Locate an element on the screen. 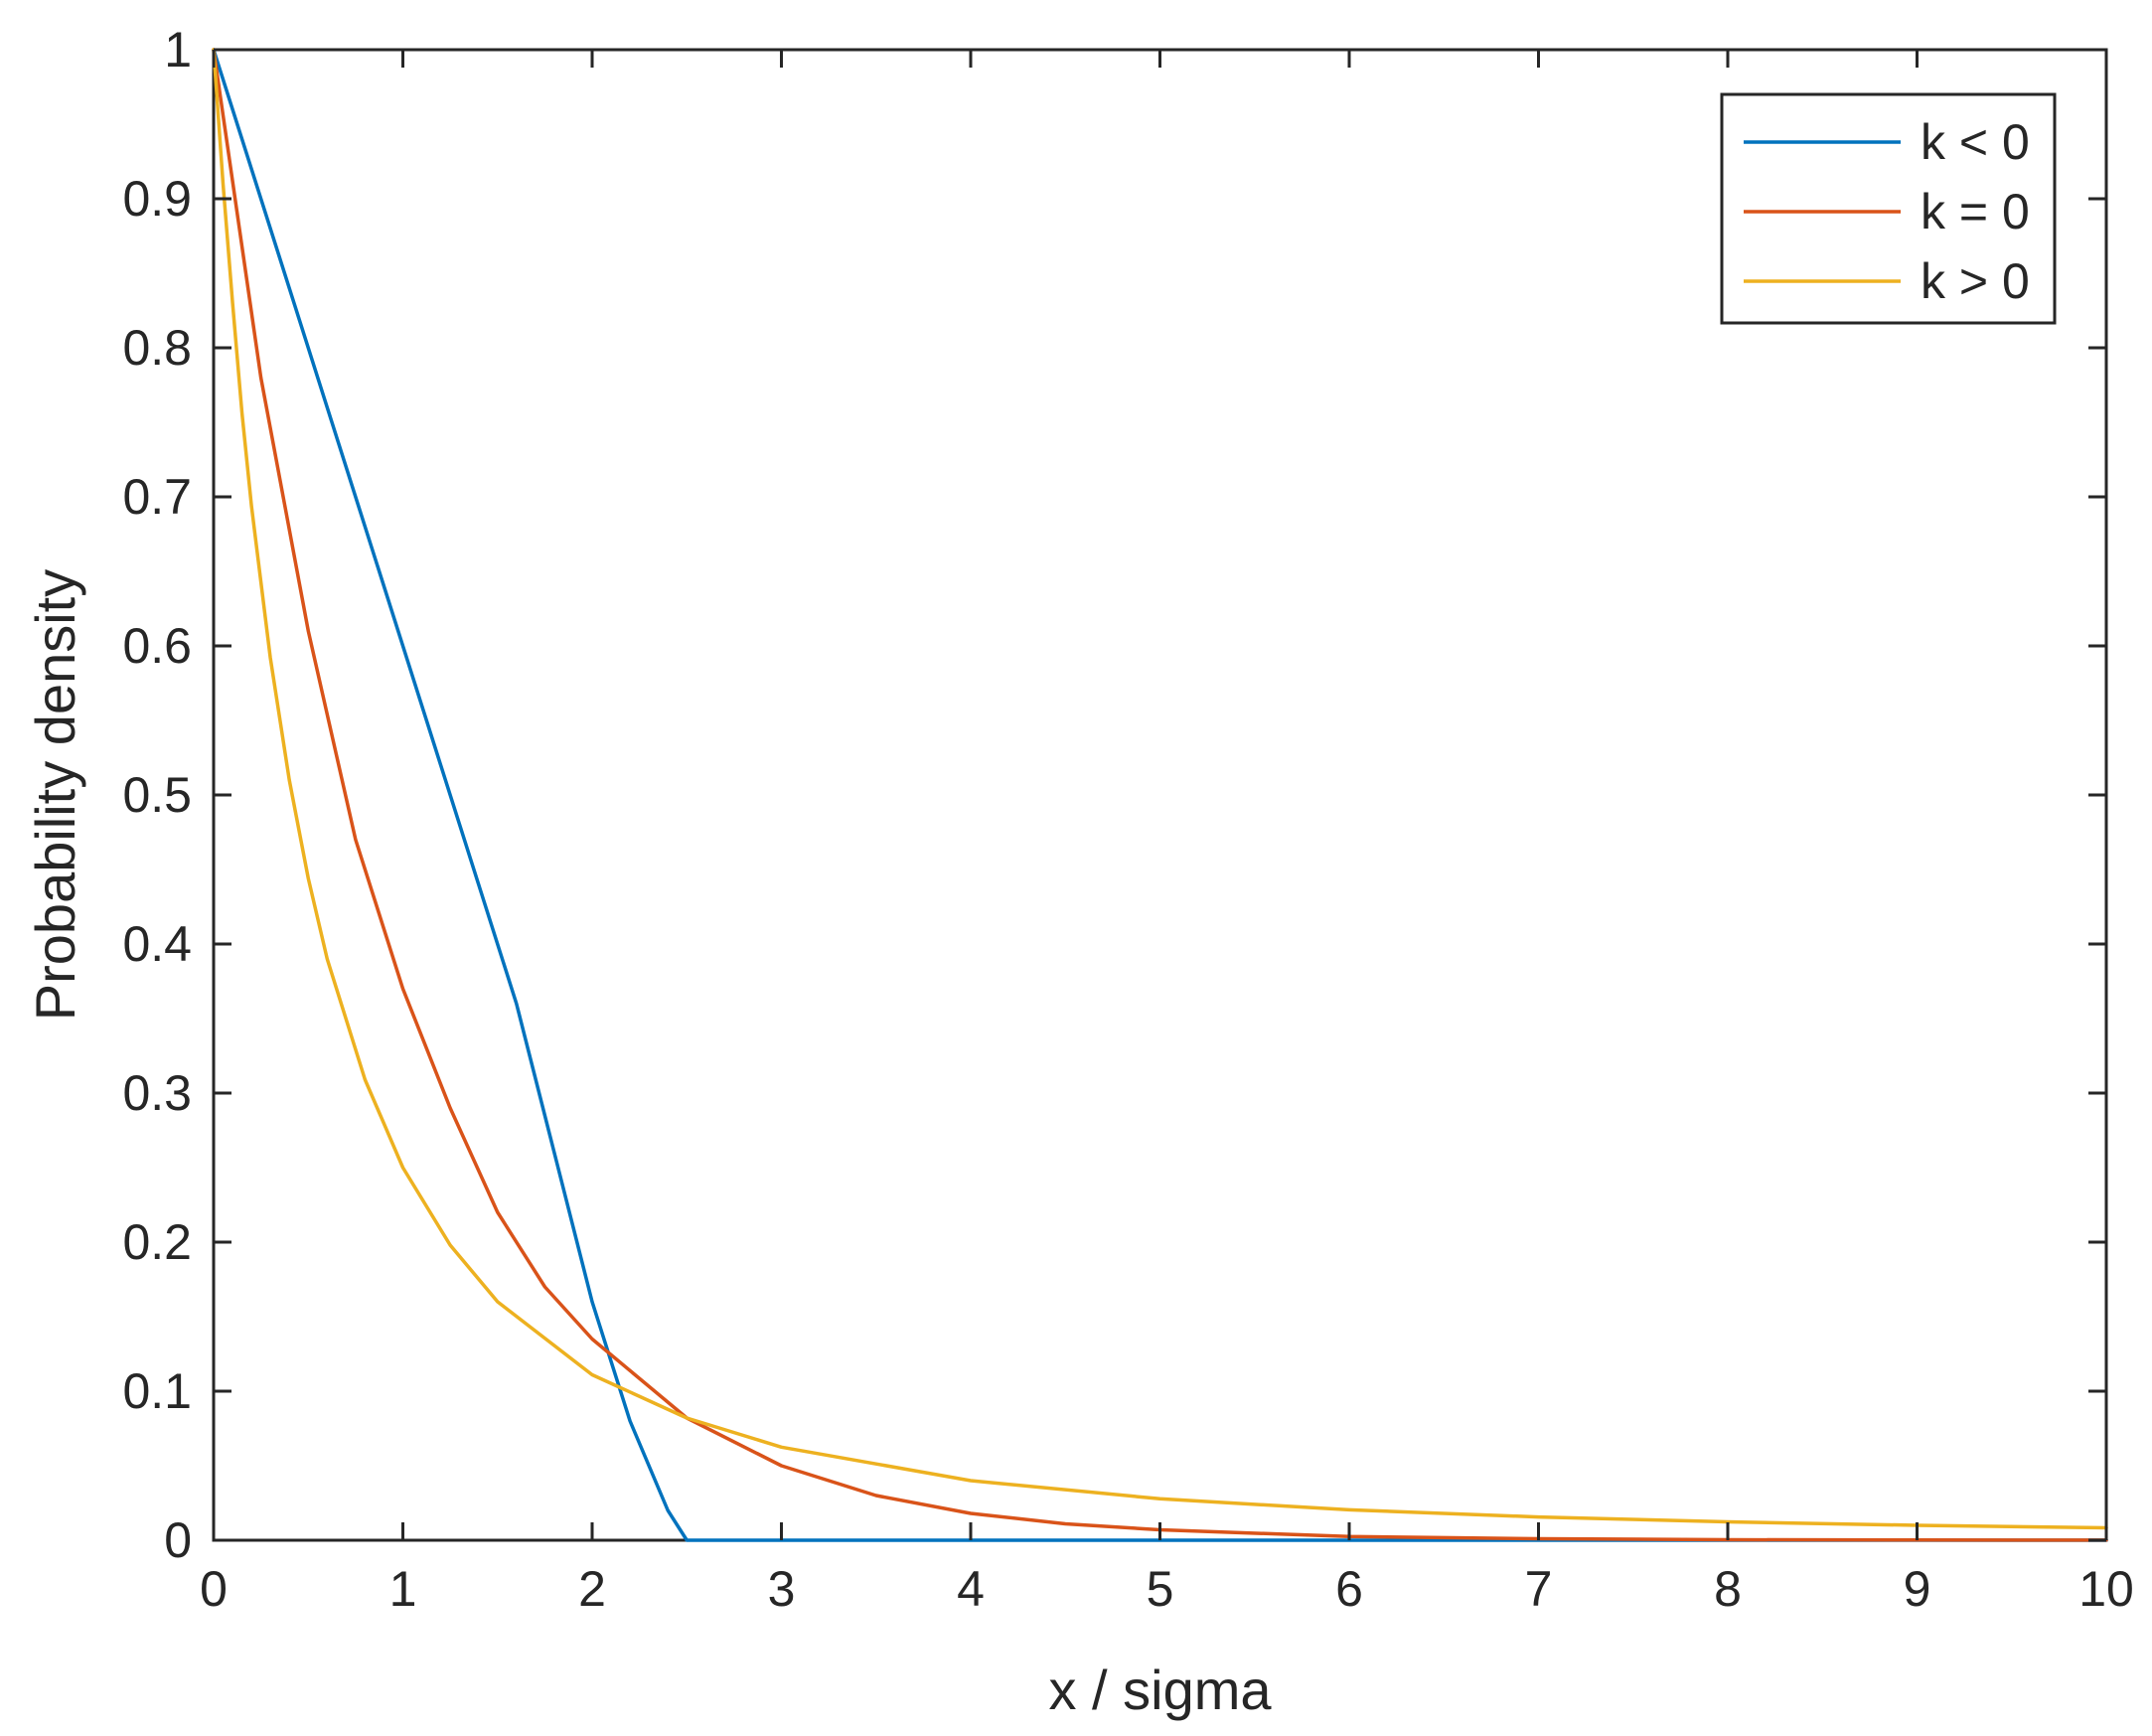 The image size is (2152, 1736). legend: k < 0 k = 0 k > 0 is located at coordinates (1888, 208).